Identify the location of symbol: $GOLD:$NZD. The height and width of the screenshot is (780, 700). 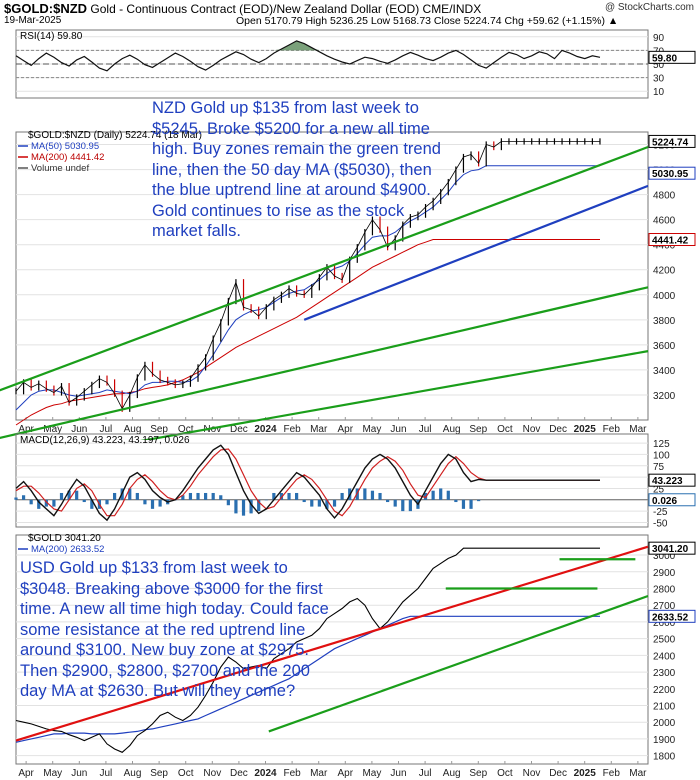
(46, 8).